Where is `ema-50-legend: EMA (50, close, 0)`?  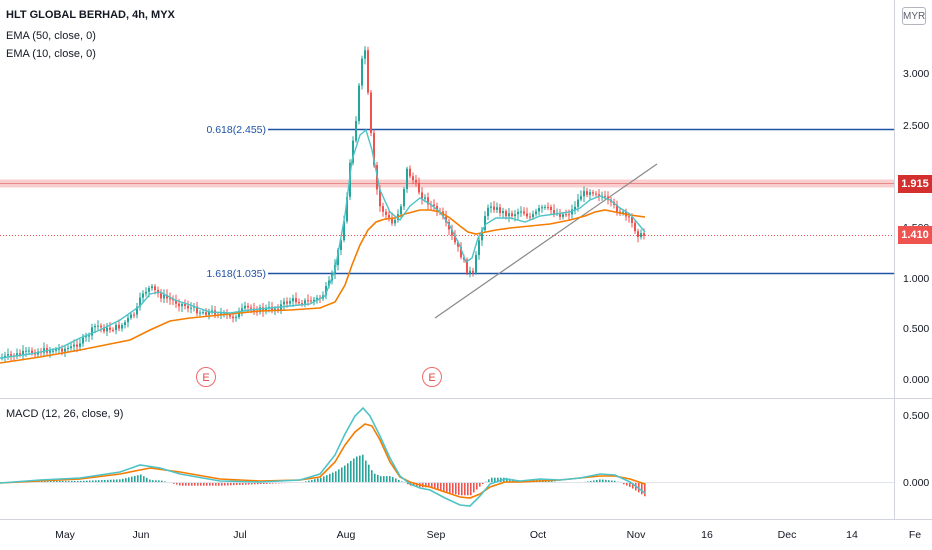
ema-50-legend: EMA (50, close, 0) is located at coordinates (51, 36).